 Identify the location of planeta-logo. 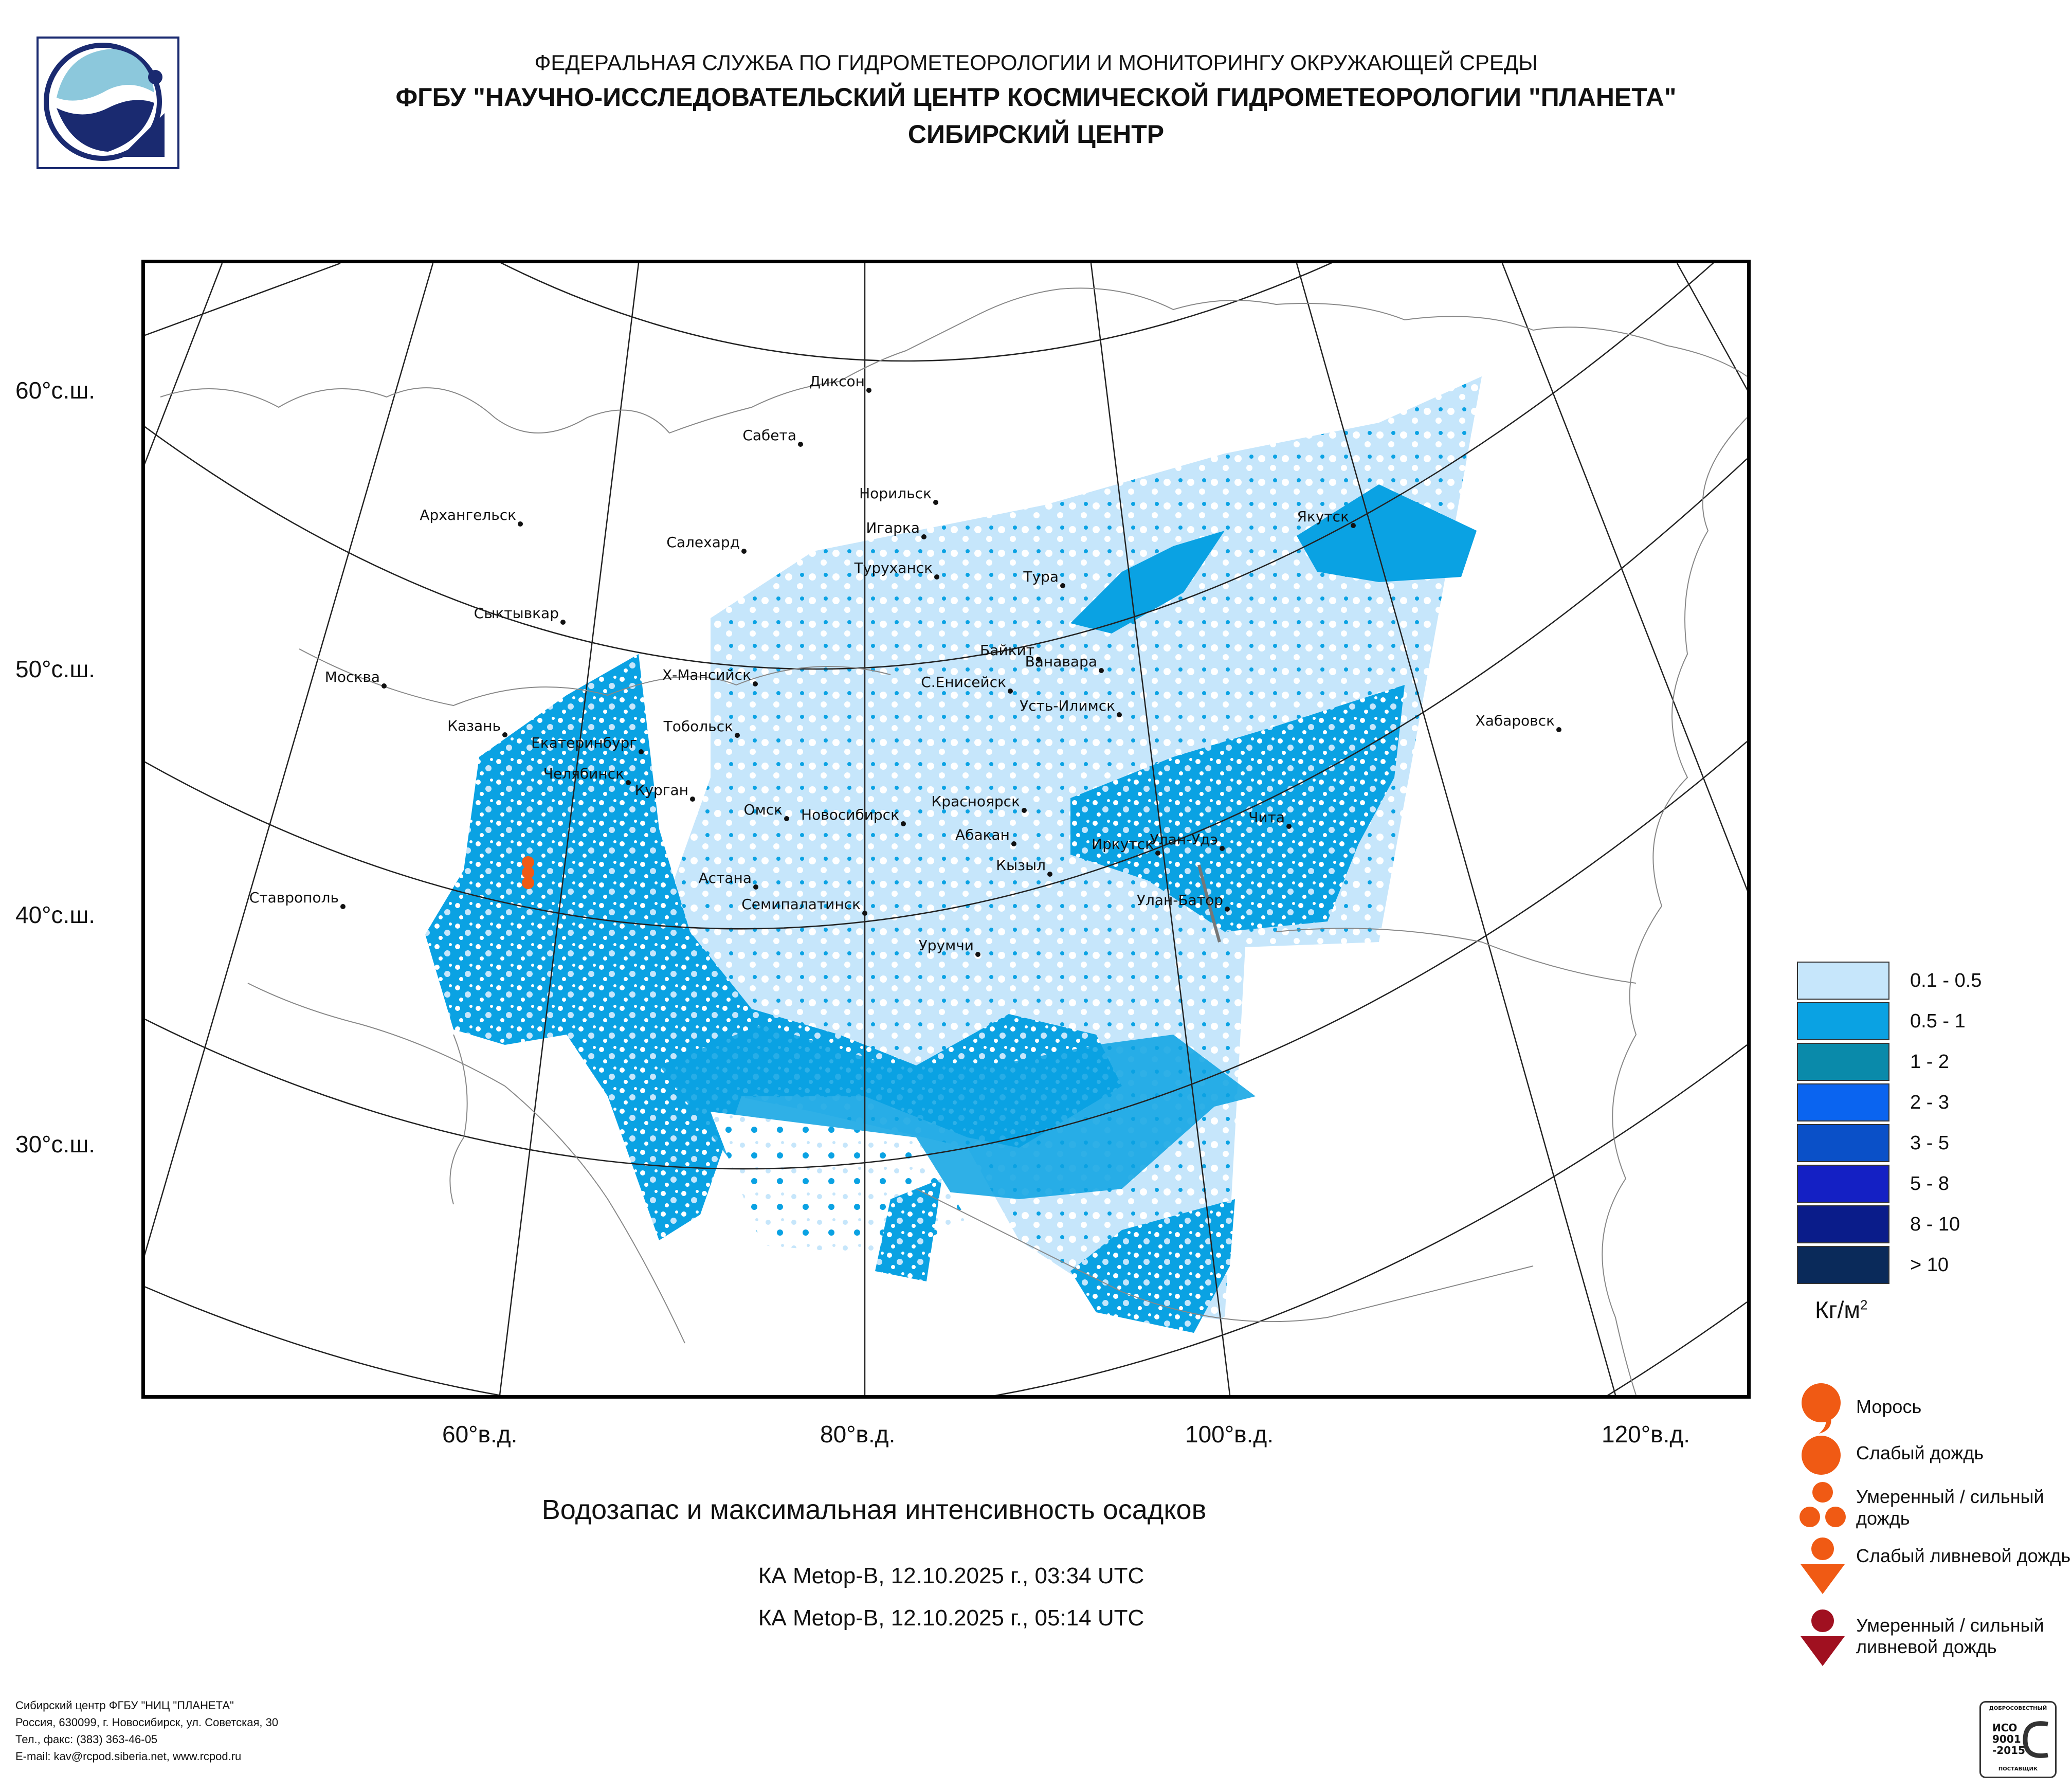
(108, 103).